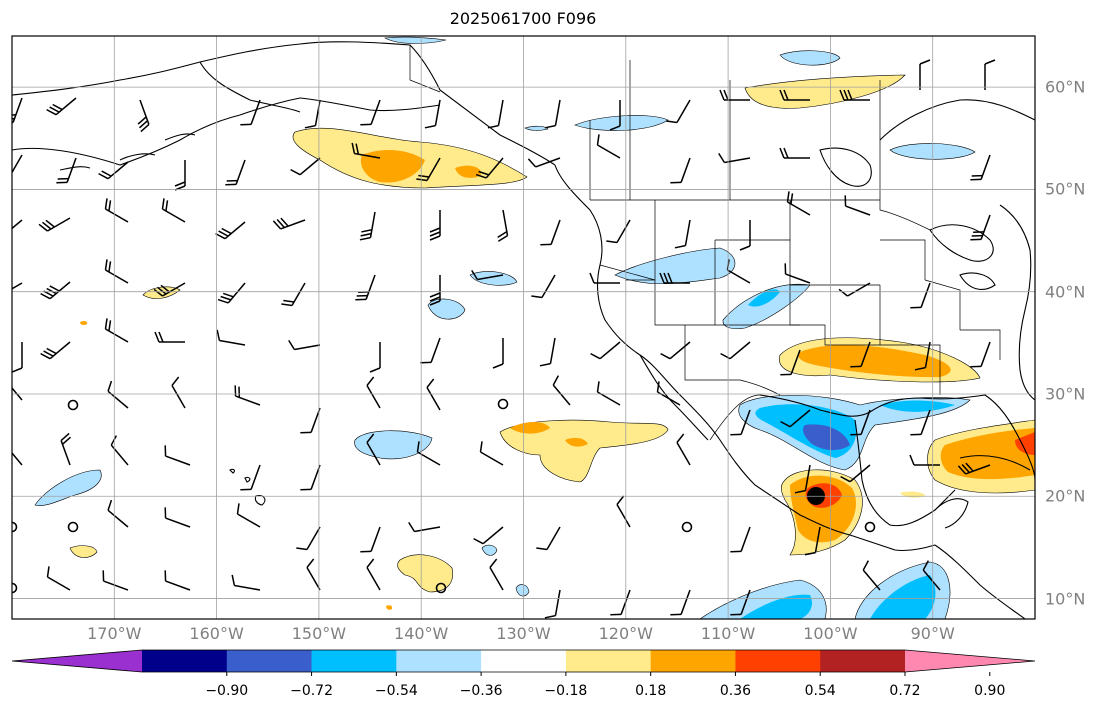 The width and height of the screenshot is (1105, 712). I want to click on longitude-label: 110°W, so click(728, 633).